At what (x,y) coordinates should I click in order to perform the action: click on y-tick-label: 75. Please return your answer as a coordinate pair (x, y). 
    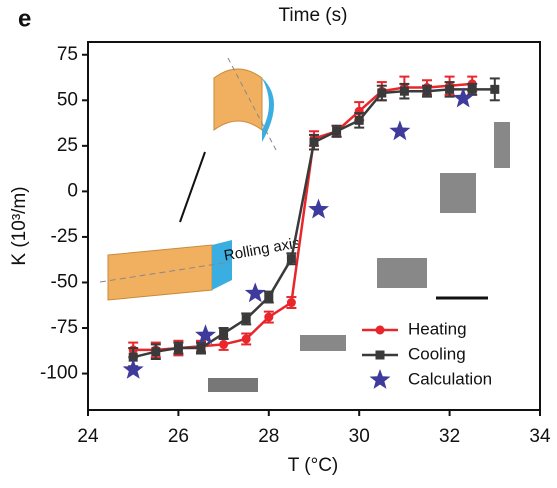
    Looking at the image, I should click on (67, 54).